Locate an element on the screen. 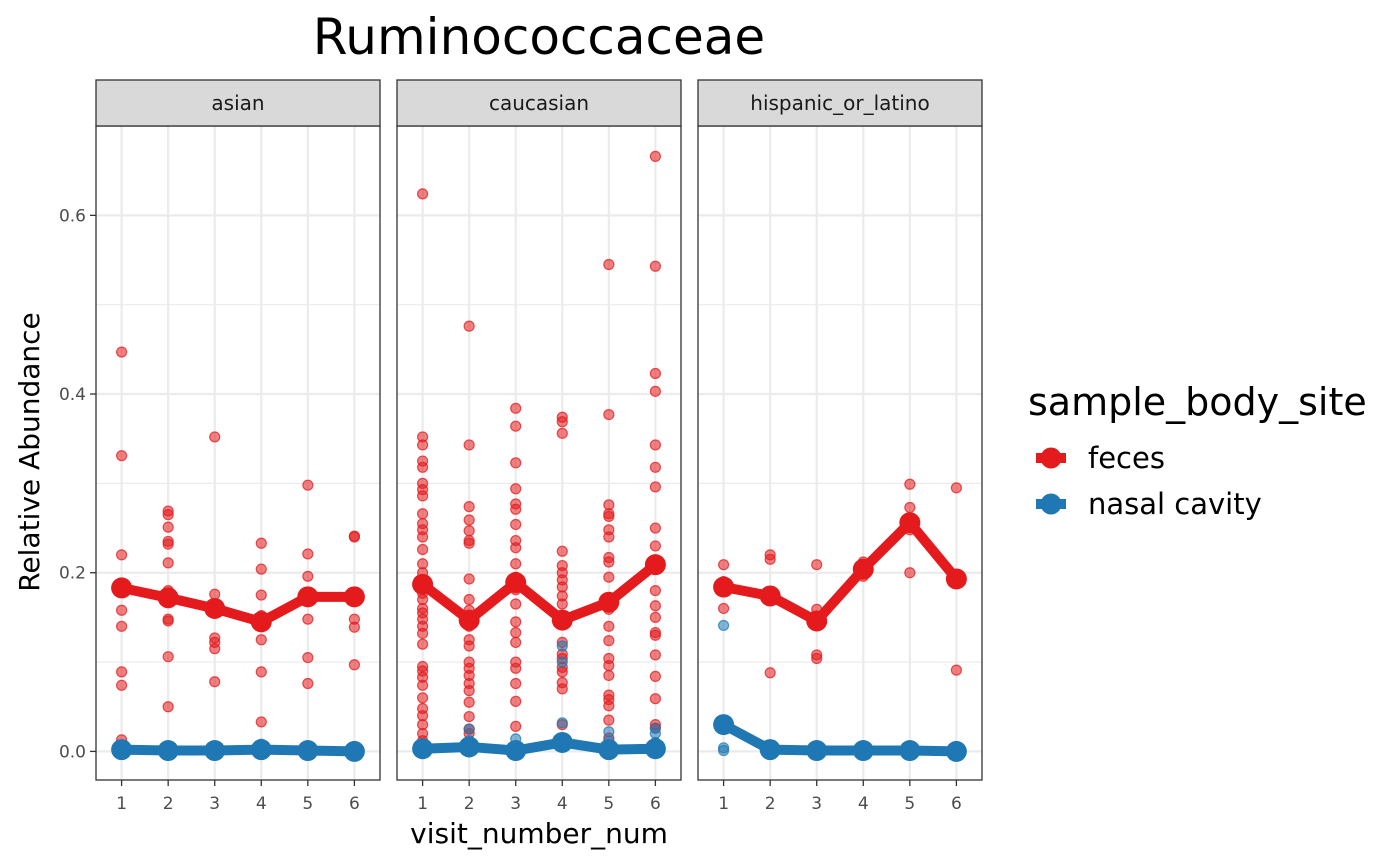 The width and height of the screenshot is (1400, 866). plot-title: Ruminococcaceae is located at coordinates (539, 37).